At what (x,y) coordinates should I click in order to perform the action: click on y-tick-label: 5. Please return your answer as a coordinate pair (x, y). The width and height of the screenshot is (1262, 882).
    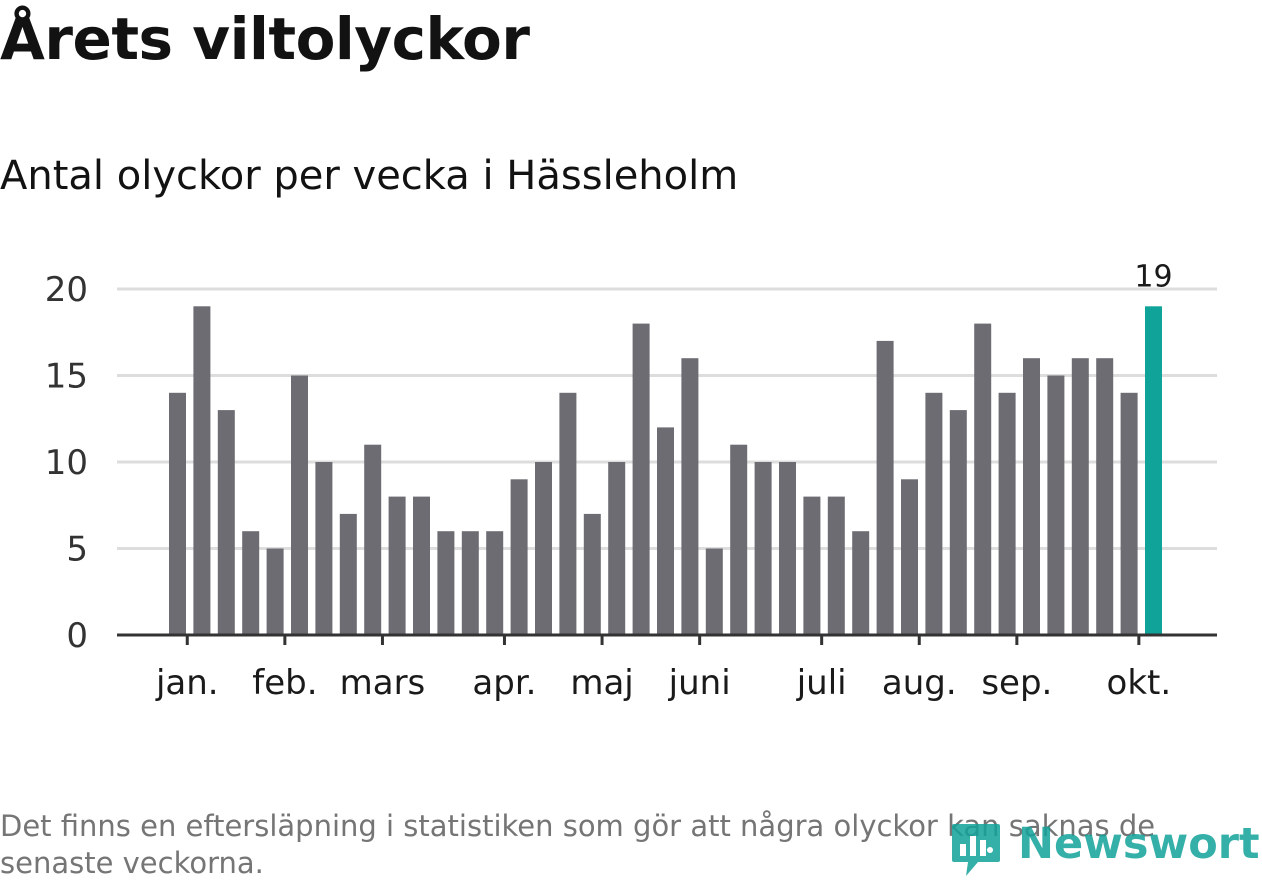
    Looking at the image, I should click on (77, 550).